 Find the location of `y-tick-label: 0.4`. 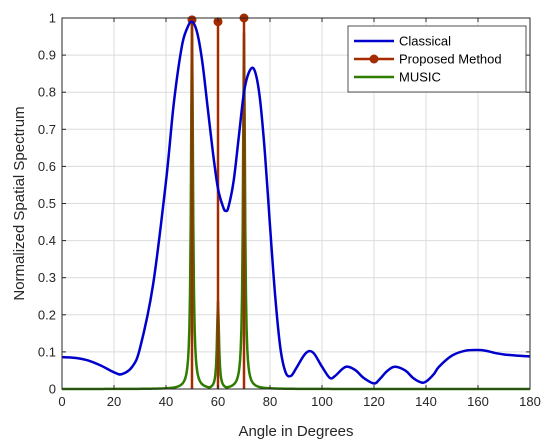

y-tick-label: 0.4 is located at coordinates (47, 240).